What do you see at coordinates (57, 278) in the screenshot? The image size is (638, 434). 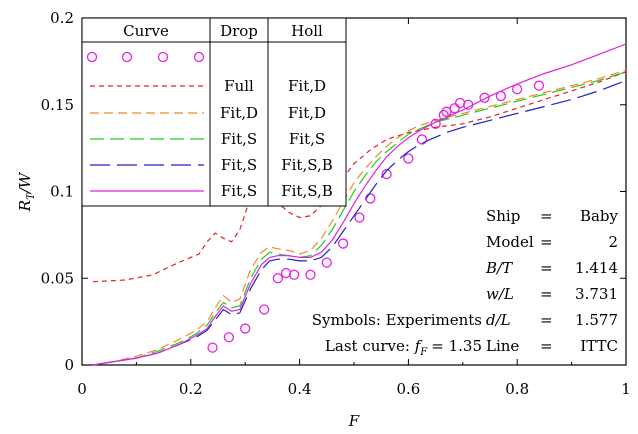 I see `y-tick-label: 0.05` at bounding box center [57, 278].